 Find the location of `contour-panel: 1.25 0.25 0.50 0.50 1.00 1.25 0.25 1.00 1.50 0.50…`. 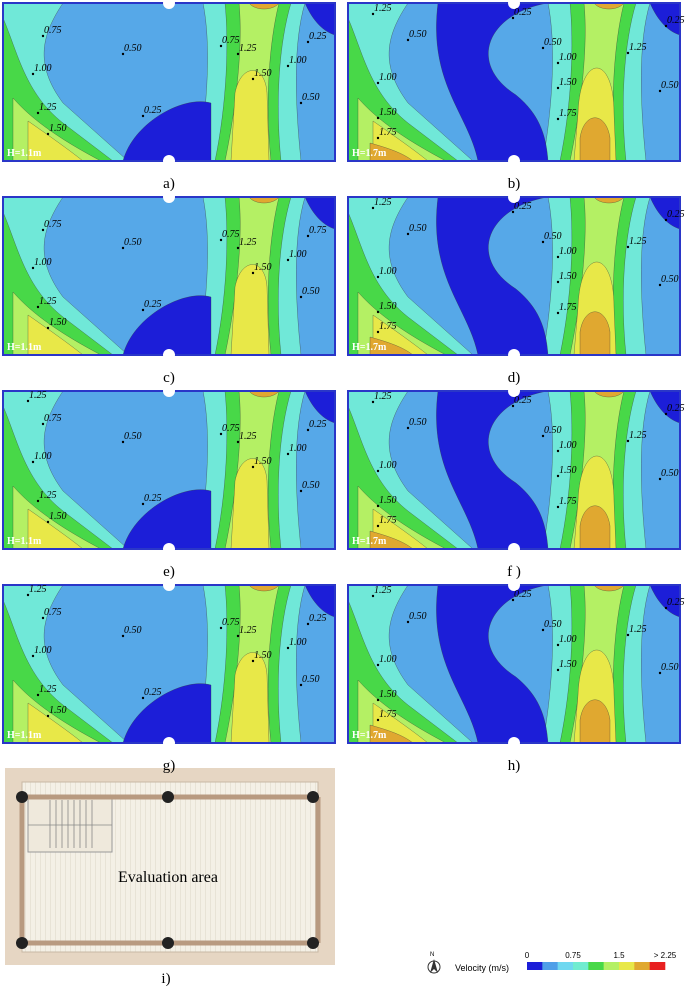

contour-panel: 1.25 0.25 0.50 0.50 1.00 1.25 0.25 1.00 1.50 0.50… is located at coordinates (516, 664).